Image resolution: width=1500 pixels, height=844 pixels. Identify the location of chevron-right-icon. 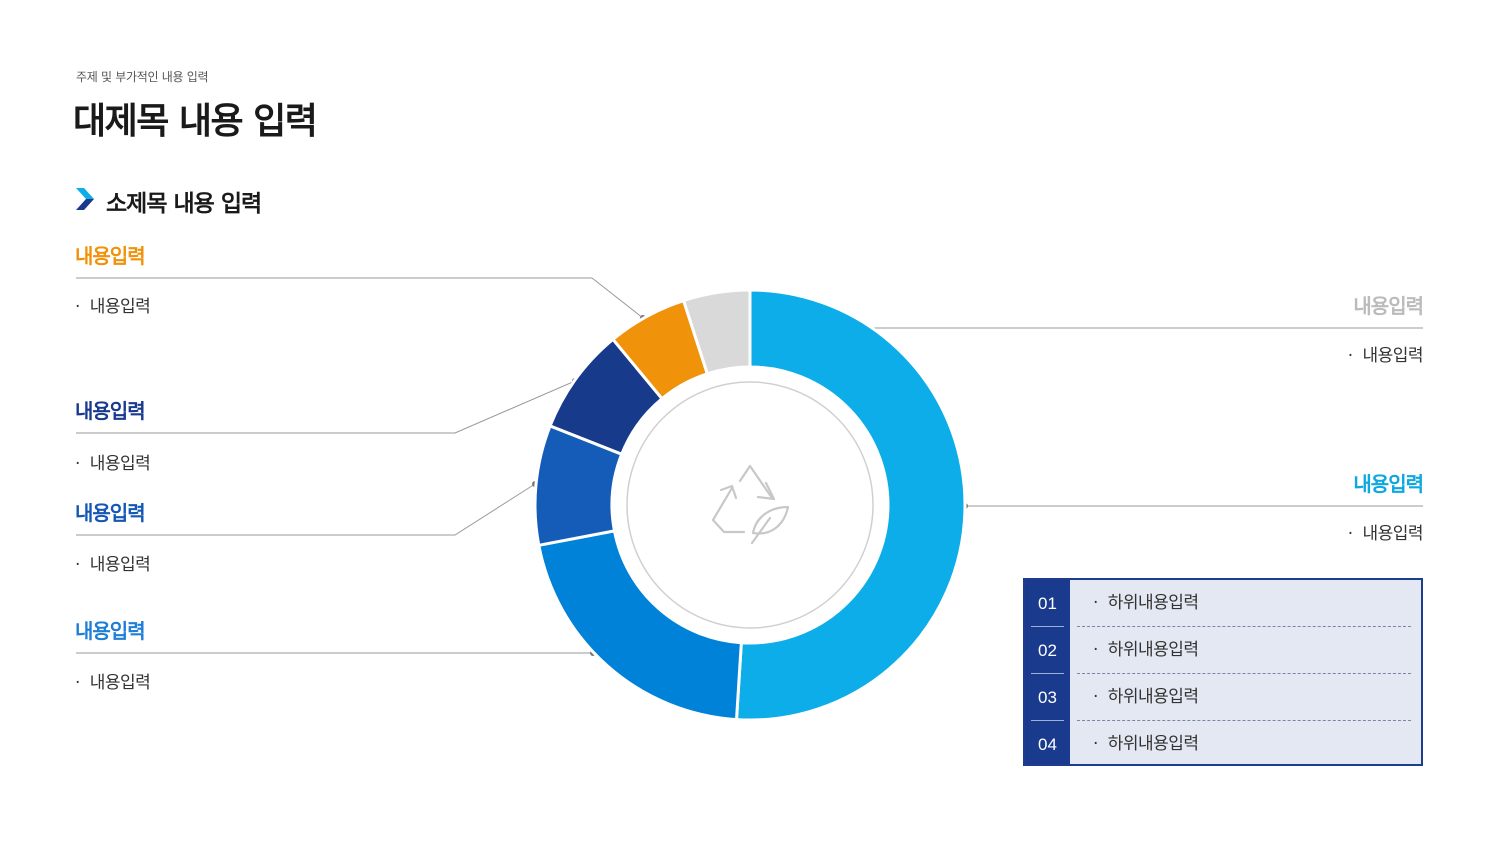
(85, 199).